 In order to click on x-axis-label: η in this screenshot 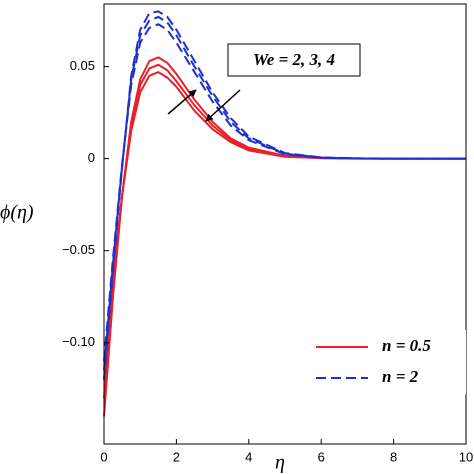, I will do `click(280, 463)`.